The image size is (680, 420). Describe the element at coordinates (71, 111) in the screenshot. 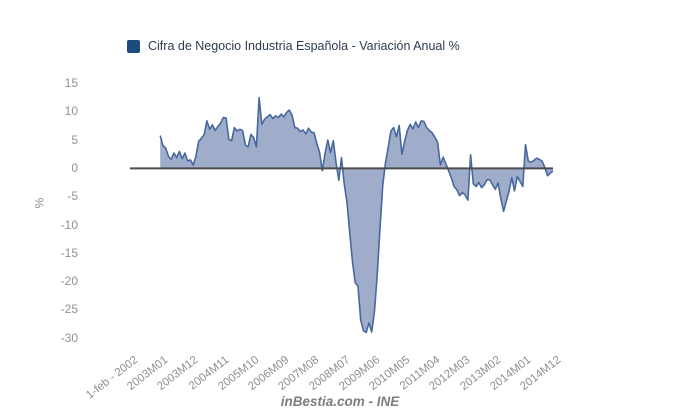

I see `y-tick-label: 10` at that location.